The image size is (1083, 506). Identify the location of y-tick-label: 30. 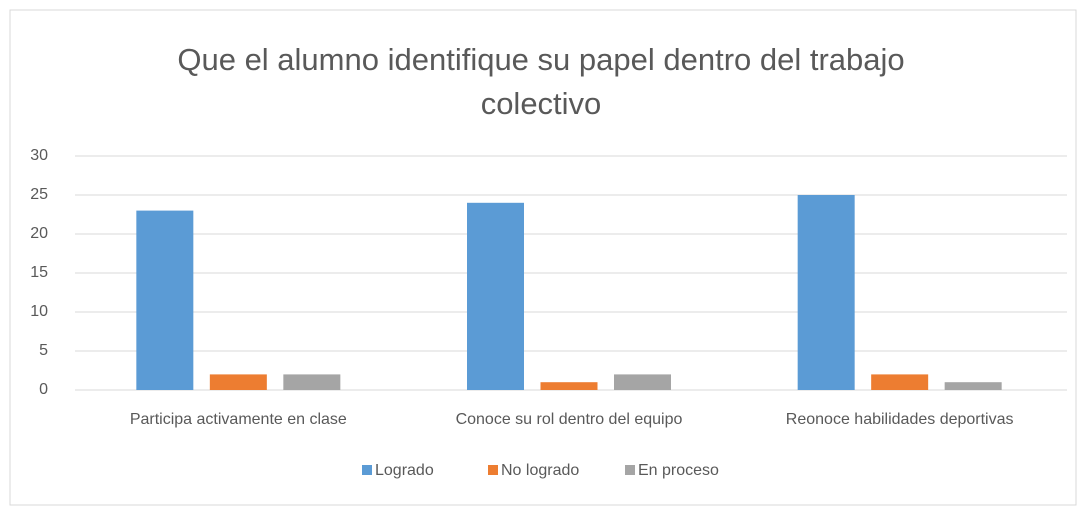
(39, 155).